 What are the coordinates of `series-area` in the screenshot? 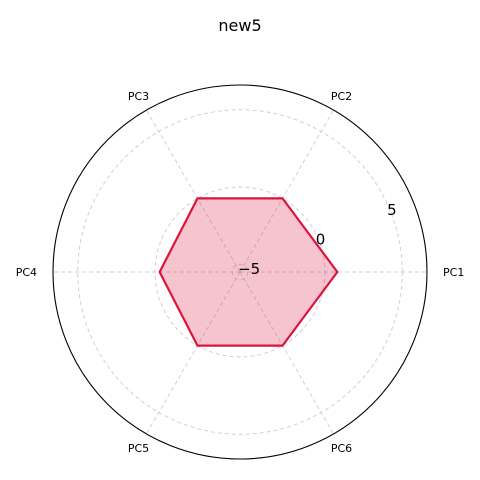 It's located at (248, 272).